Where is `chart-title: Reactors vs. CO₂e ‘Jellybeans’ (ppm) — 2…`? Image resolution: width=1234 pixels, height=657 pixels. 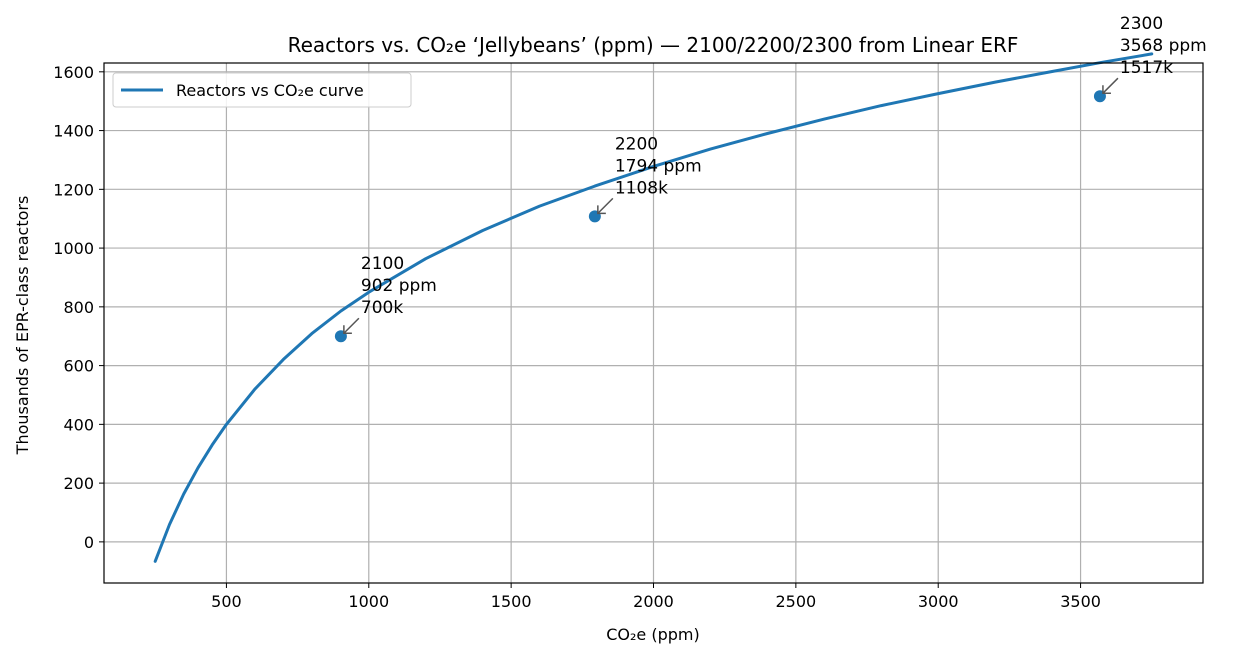
chart-title: Reactors vs. CO₂e ‘Jellybeans’ (ppm) — 2… is located at coordinates (653, 45).